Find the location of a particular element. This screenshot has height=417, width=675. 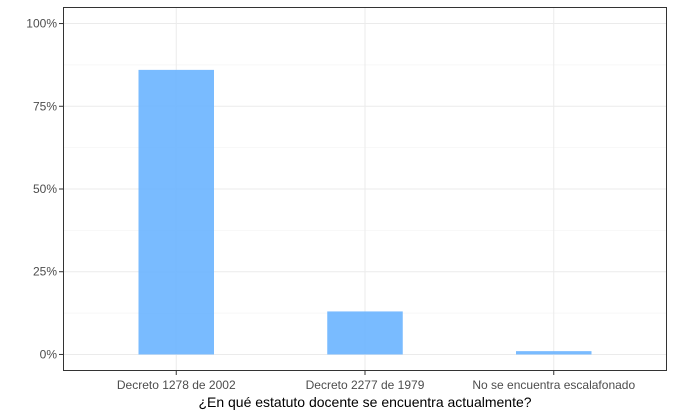

x-tick-label: Decreto 1278 de 2002 is located at coordinates (176, 385).